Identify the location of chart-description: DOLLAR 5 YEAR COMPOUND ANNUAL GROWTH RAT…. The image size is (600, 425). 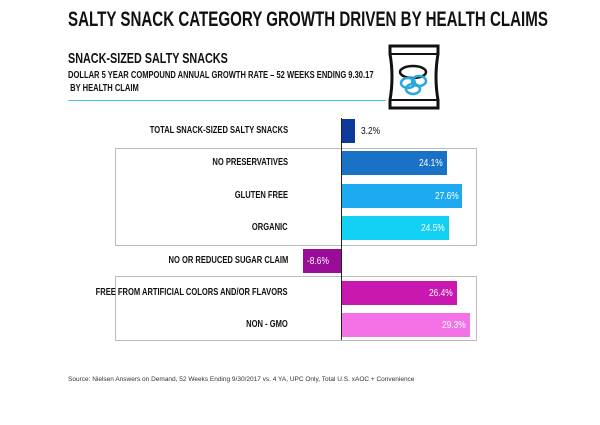
(221, 82).